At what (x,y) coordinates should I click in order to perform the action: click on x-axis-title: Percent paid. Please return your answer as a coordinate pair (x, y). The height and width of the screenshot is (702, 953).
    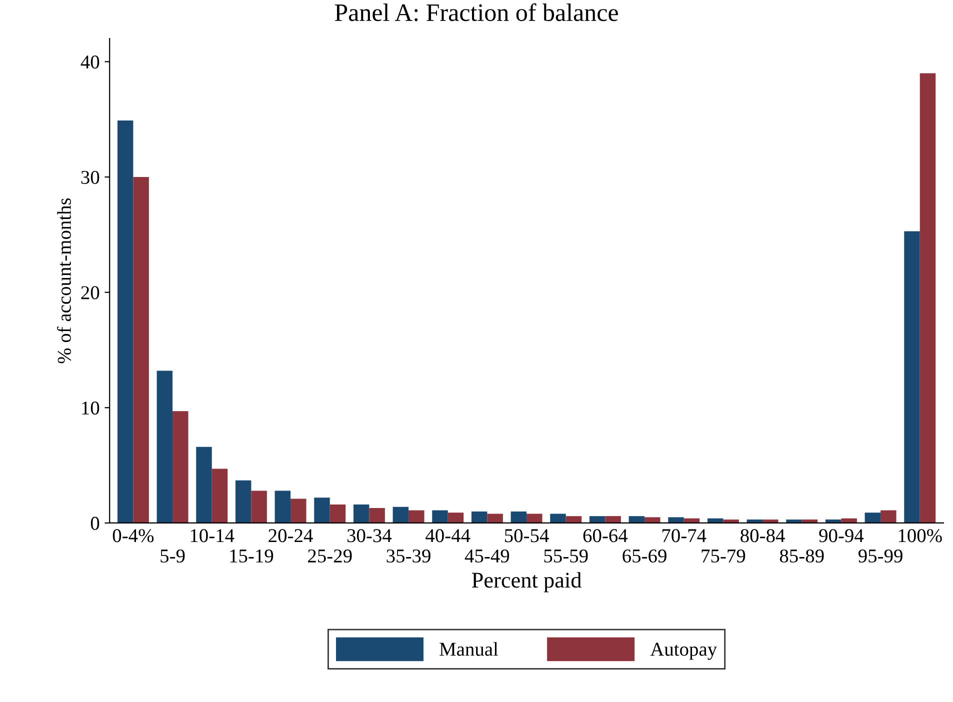
    Looking at the image, I should click on (527, 582).